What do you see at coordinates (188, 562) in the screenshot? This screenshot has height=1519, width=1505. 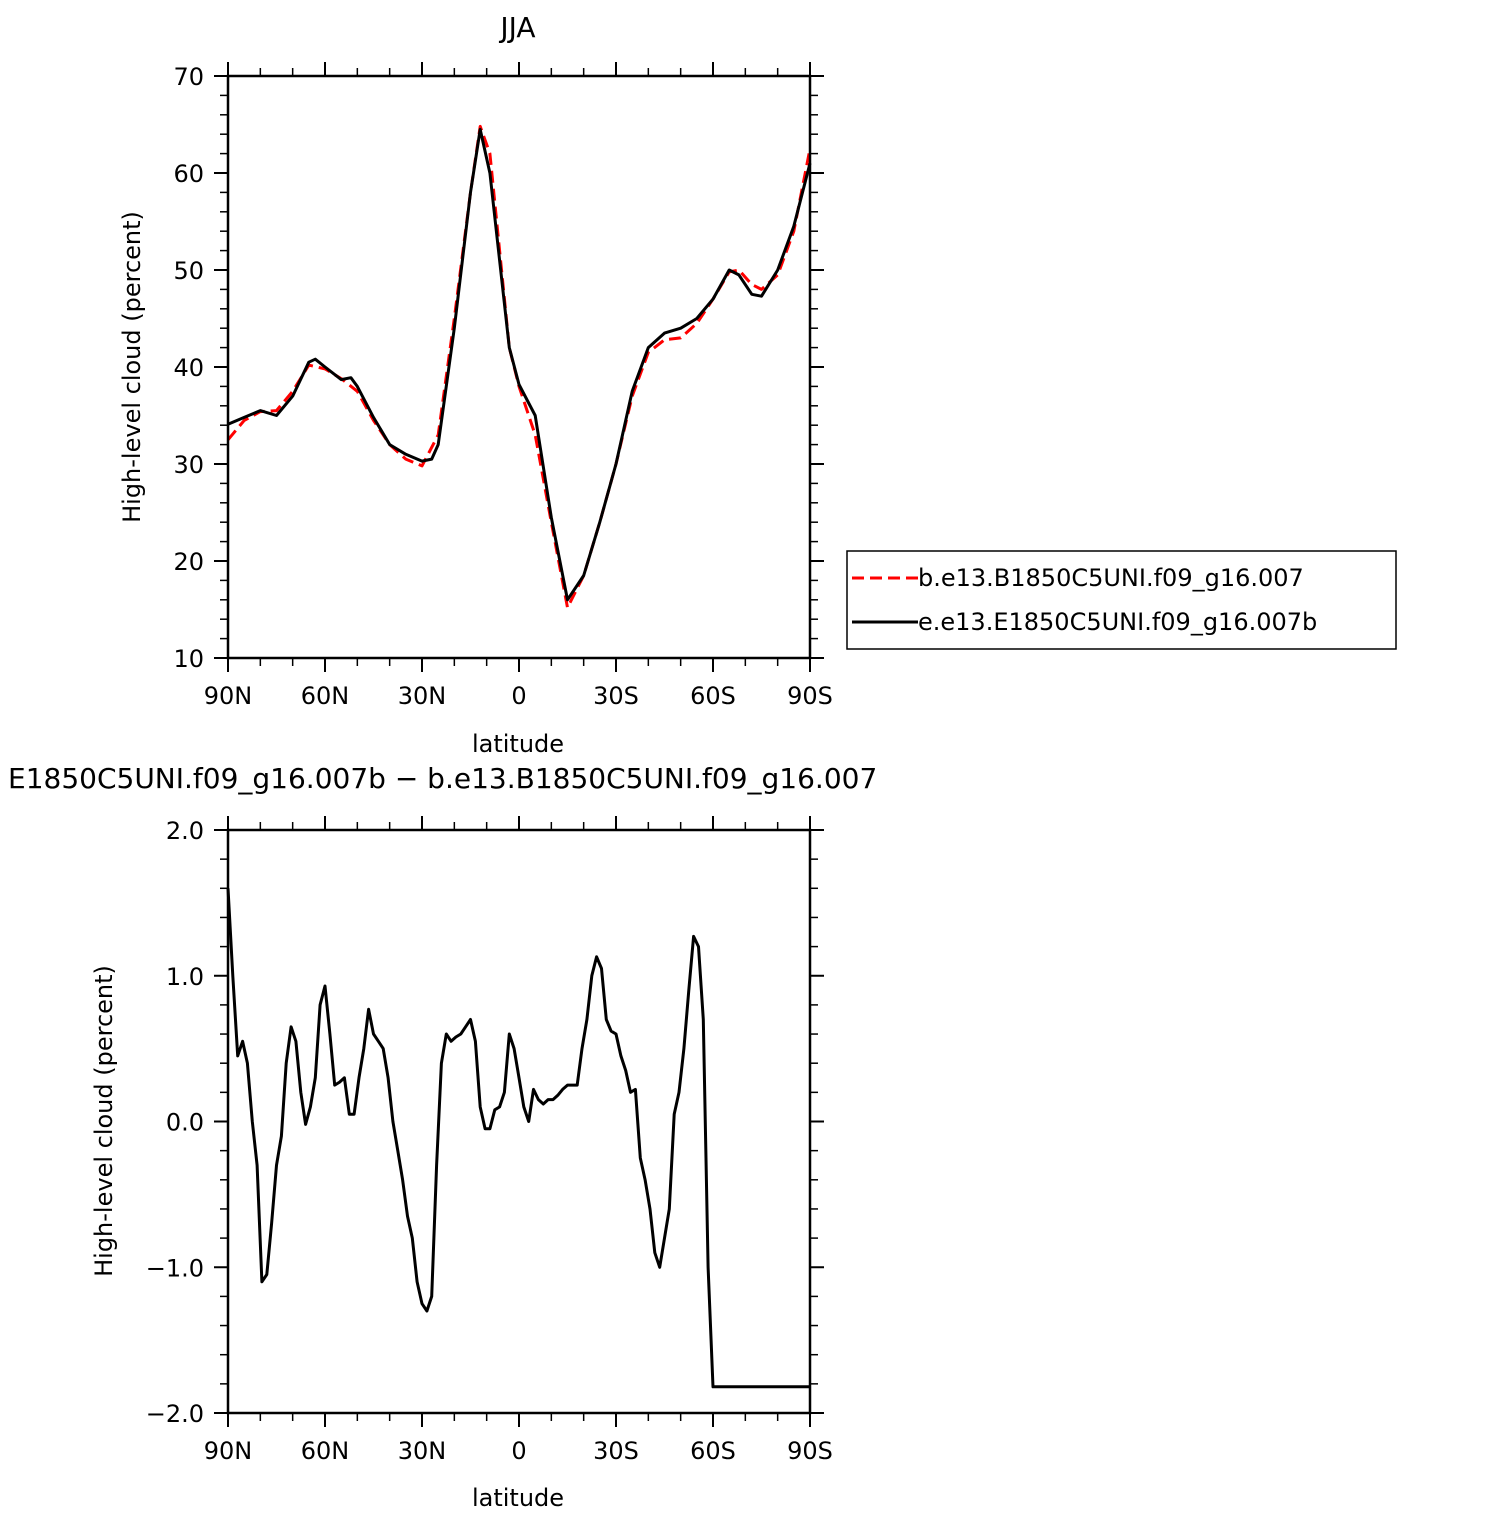 I see `y-tick-label: 20` at bounding box center [188, 562].